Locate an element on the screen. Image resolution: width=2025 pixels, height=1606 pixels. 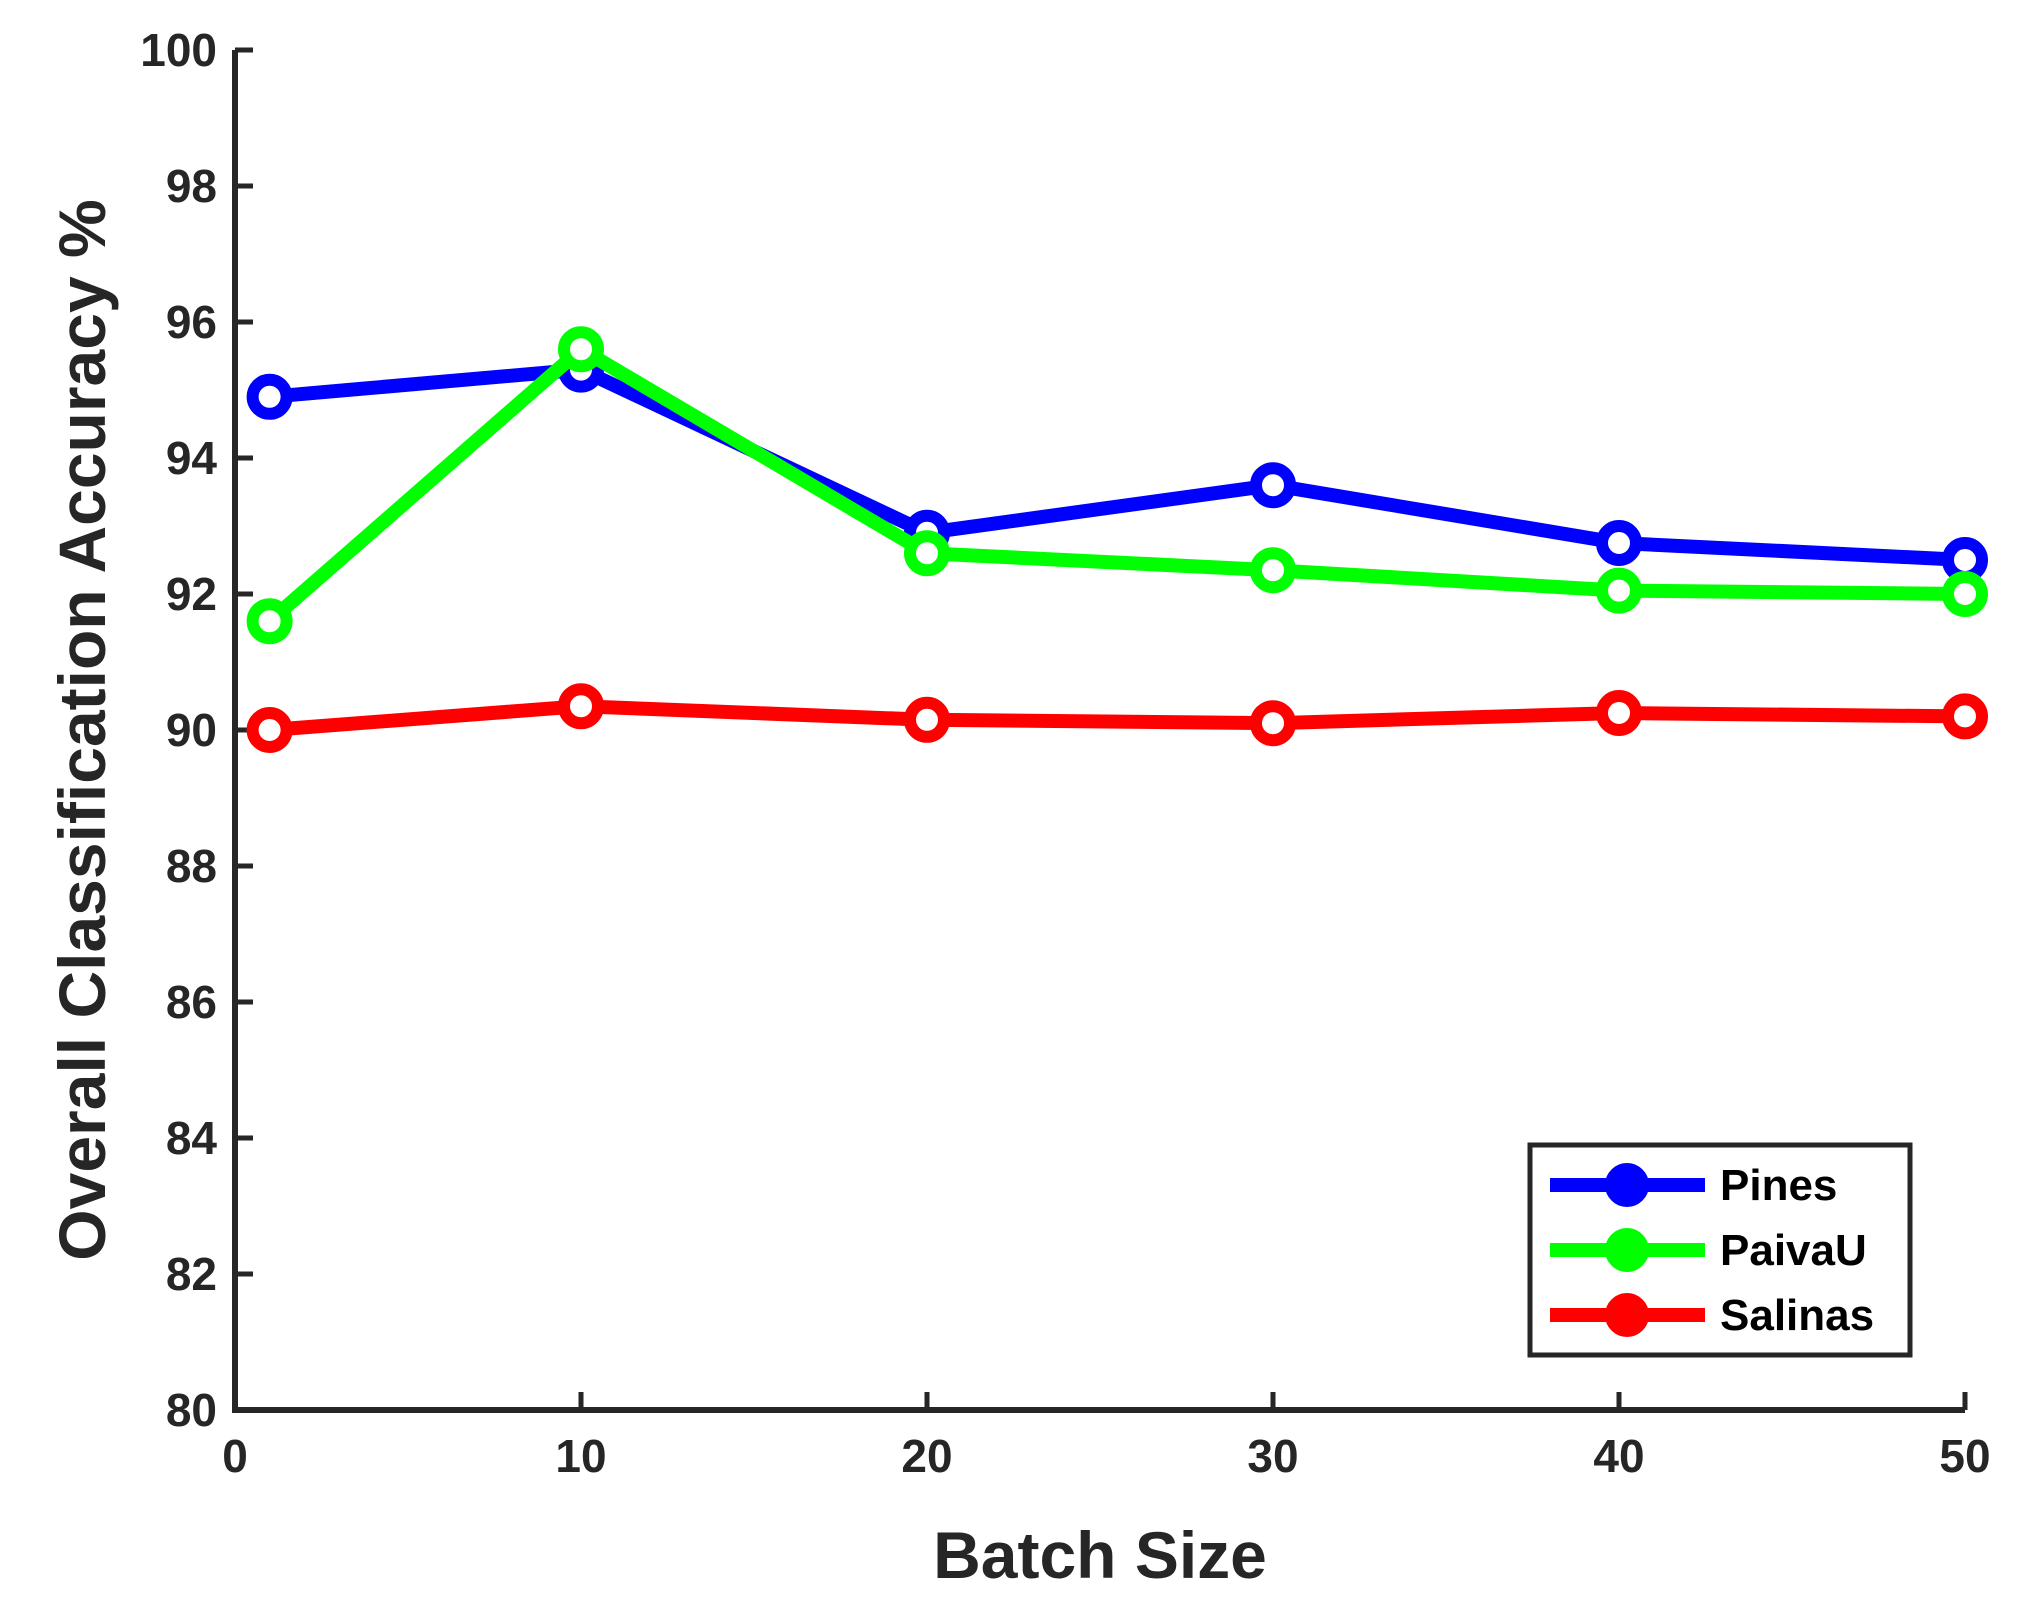
y-tick-label: 88 is located at coordinates (191, 866).